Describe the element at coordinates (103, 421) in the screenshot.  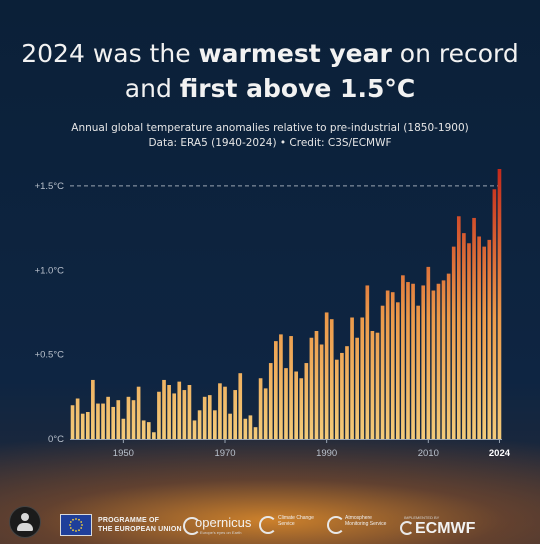
I see `bar-1946` at that location.